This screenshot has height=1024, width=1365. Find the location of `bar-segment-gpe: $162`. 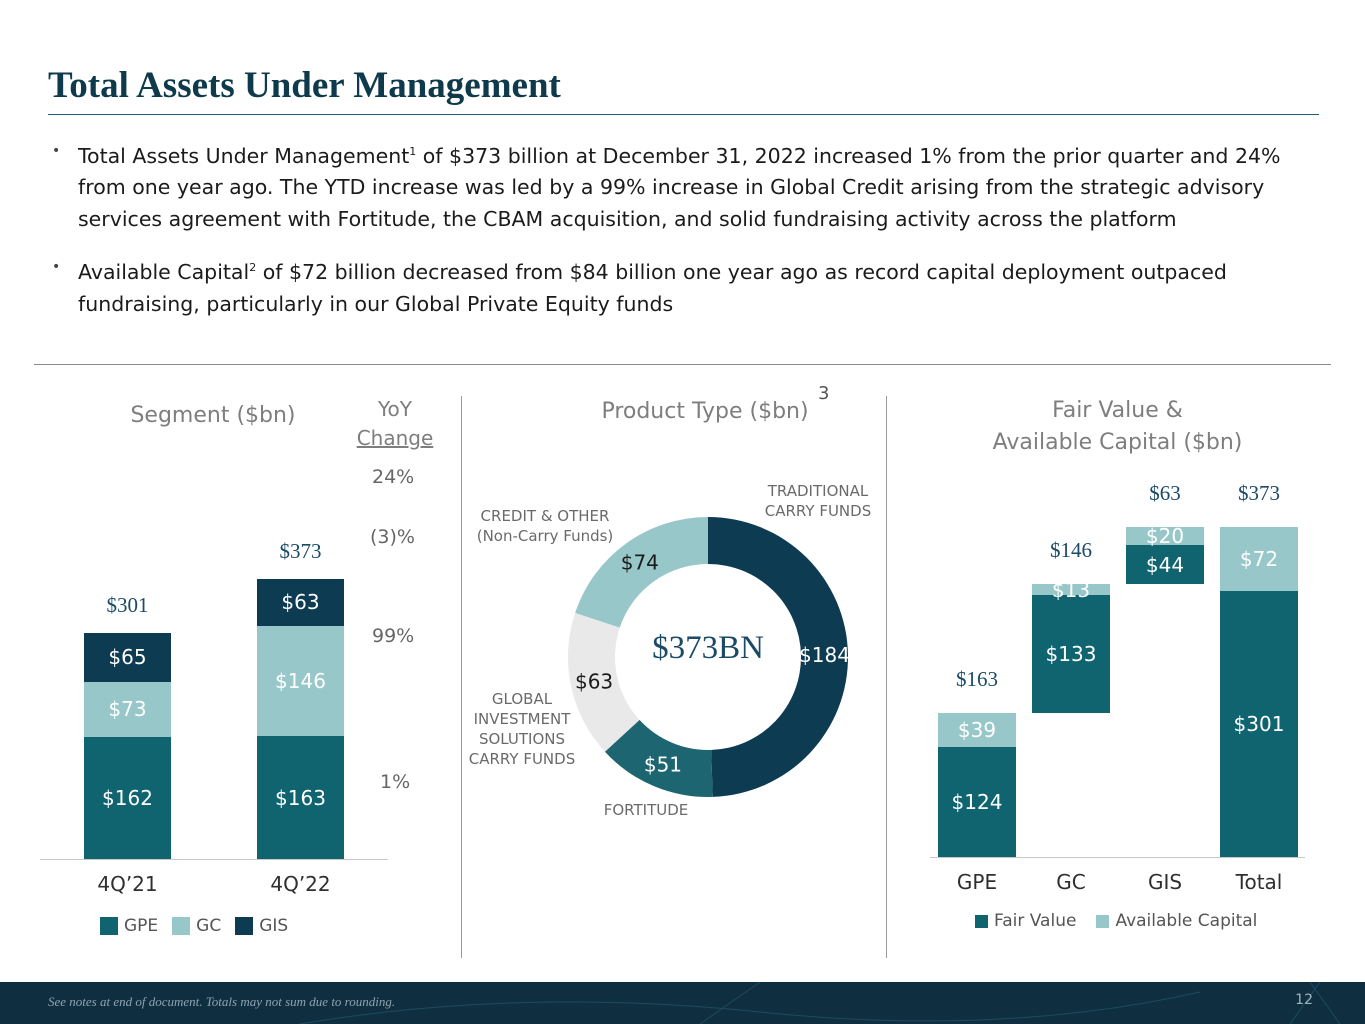

bar-segment-gpe: $162 is located at coordinates (127, 797).